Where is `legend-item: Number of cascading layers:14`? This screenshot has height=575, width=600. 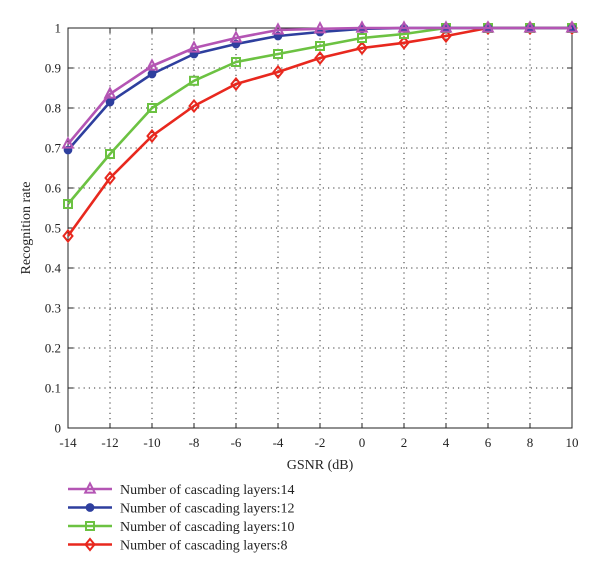 legend-item: Number of cascading layers:14 is located at coordinates (181, 489).